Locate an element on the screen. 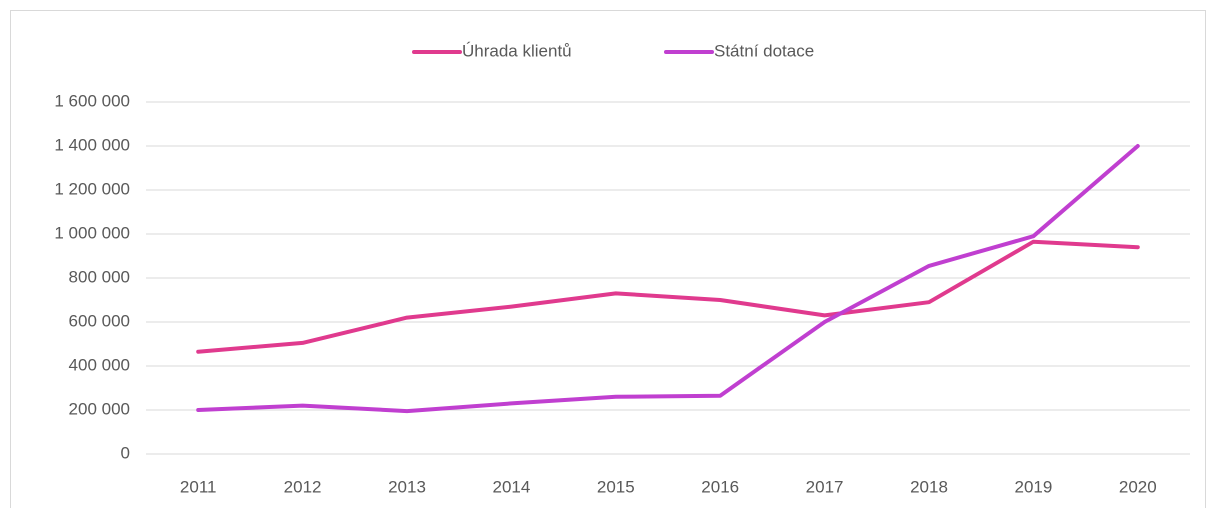 The image size is (1209, 508). y-tick-label: 600 000 is located at coordinates (99, 320).